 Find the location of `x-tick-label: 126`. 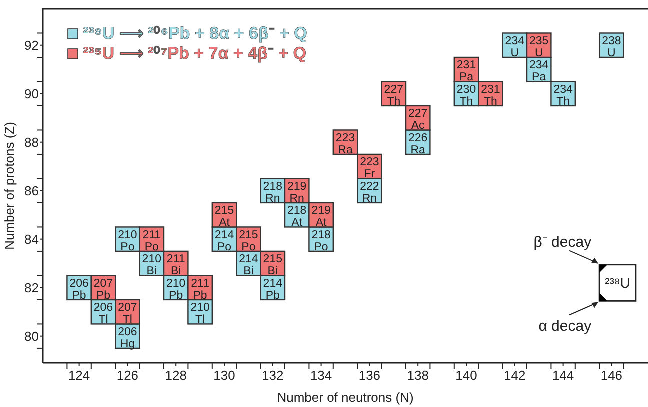

x-tick-label: 126 is located at coordinates (127, 375).